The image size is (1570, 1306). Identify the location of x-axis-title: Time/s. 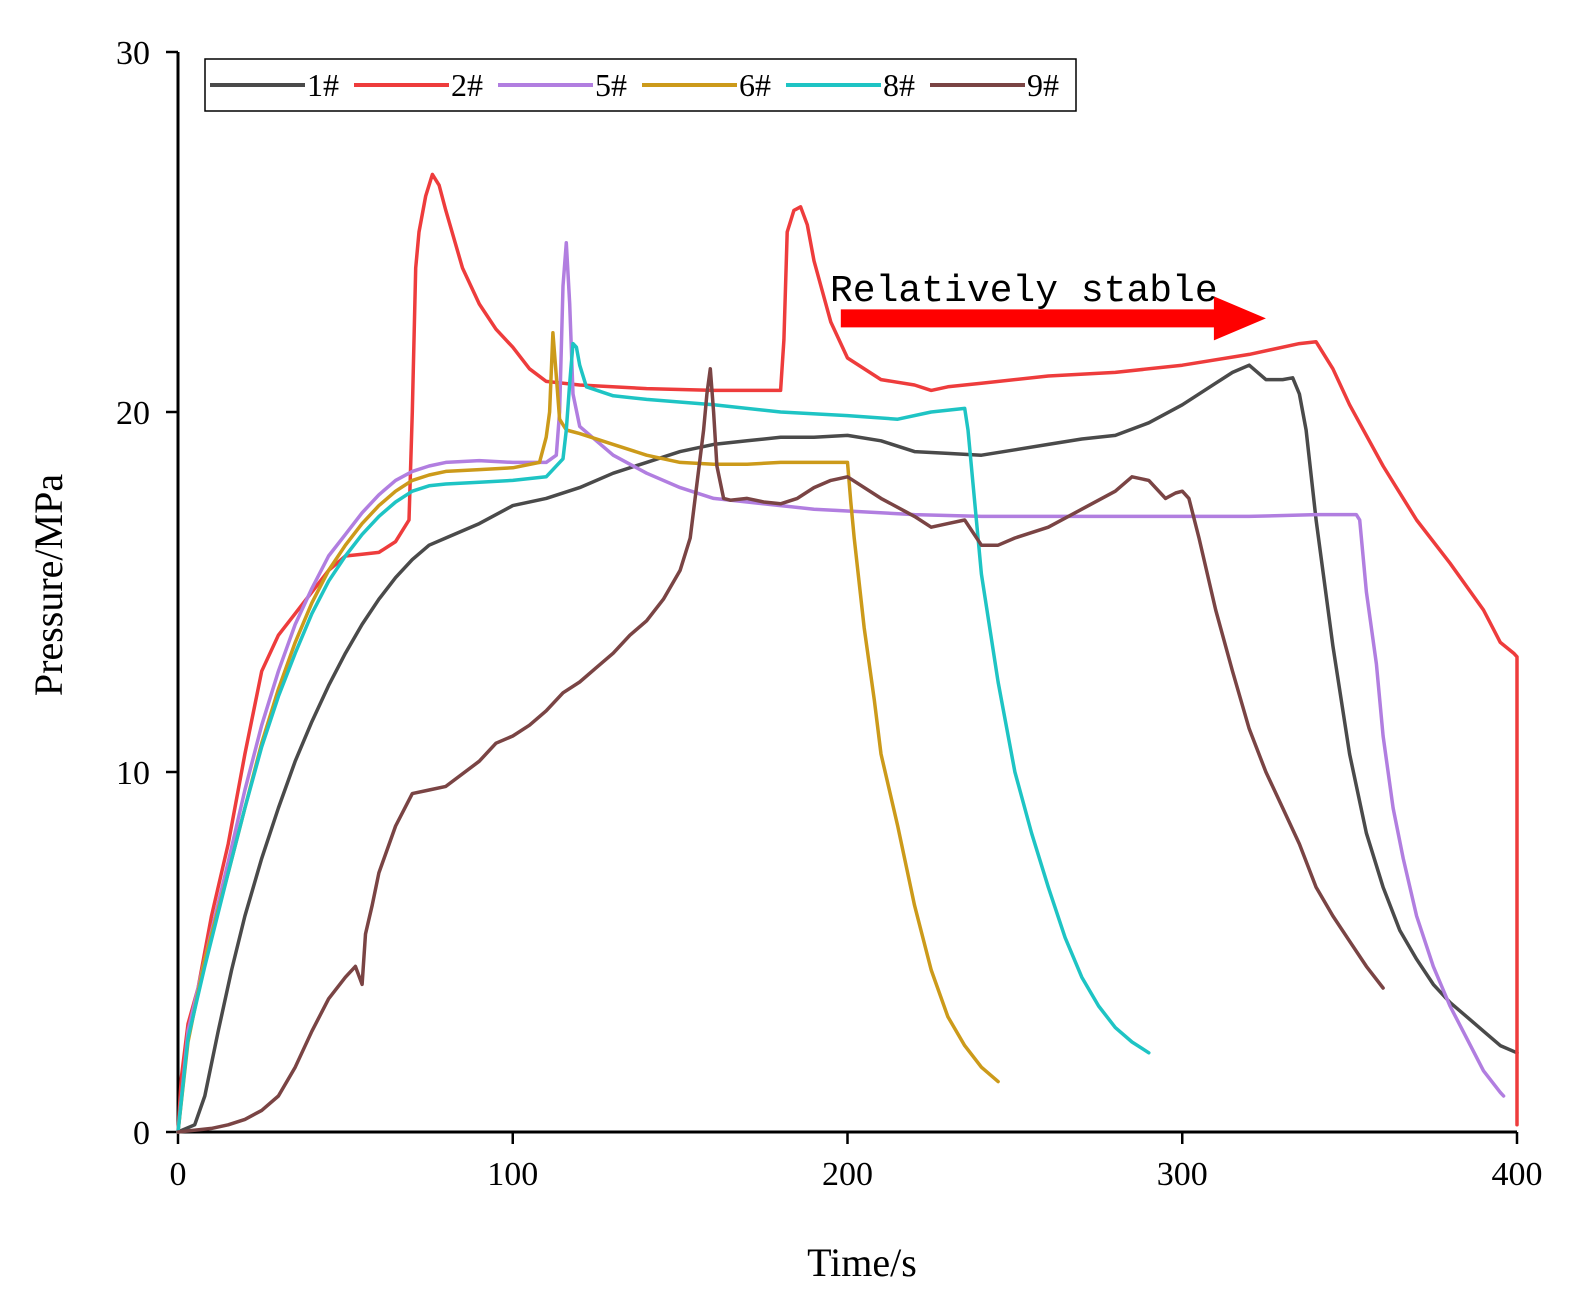
(862, 1262).